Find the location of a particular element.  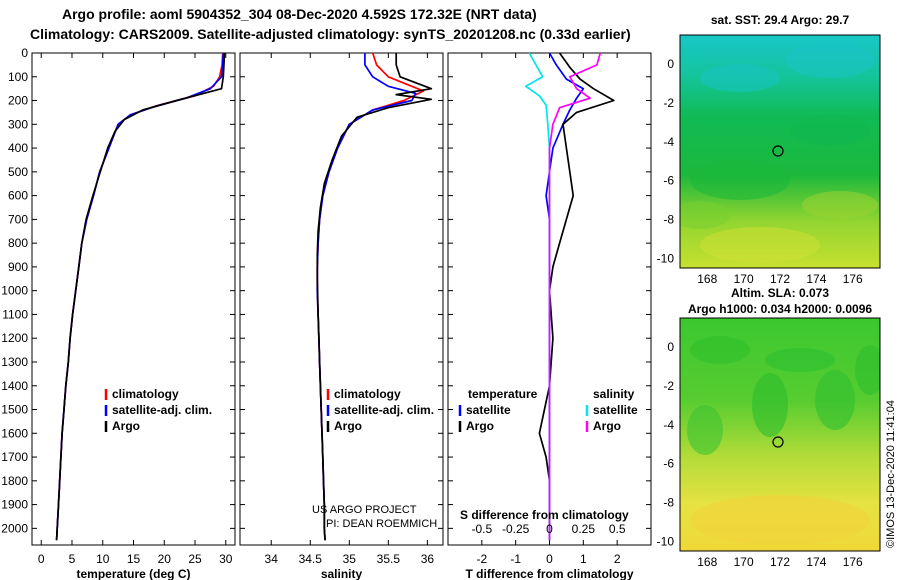

salinity-xtick-label: 36 is located at coordinates (428, 559).